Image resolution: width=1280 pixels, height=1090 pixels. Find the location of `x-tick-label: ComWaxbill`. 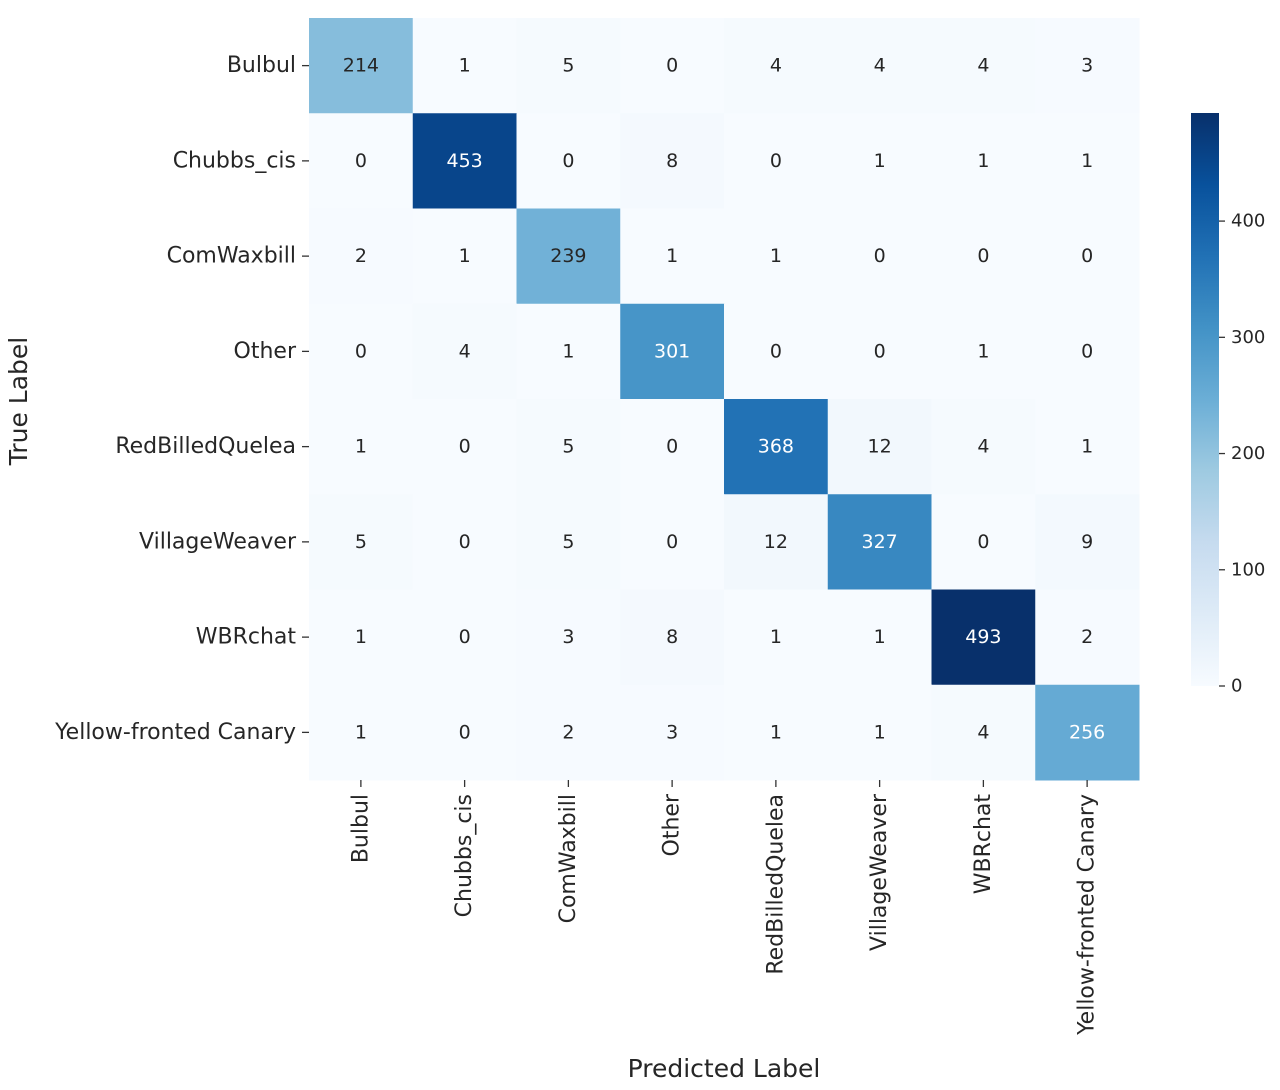

x-tick-label: ComWaxbill is located at coordinates (568, 858).